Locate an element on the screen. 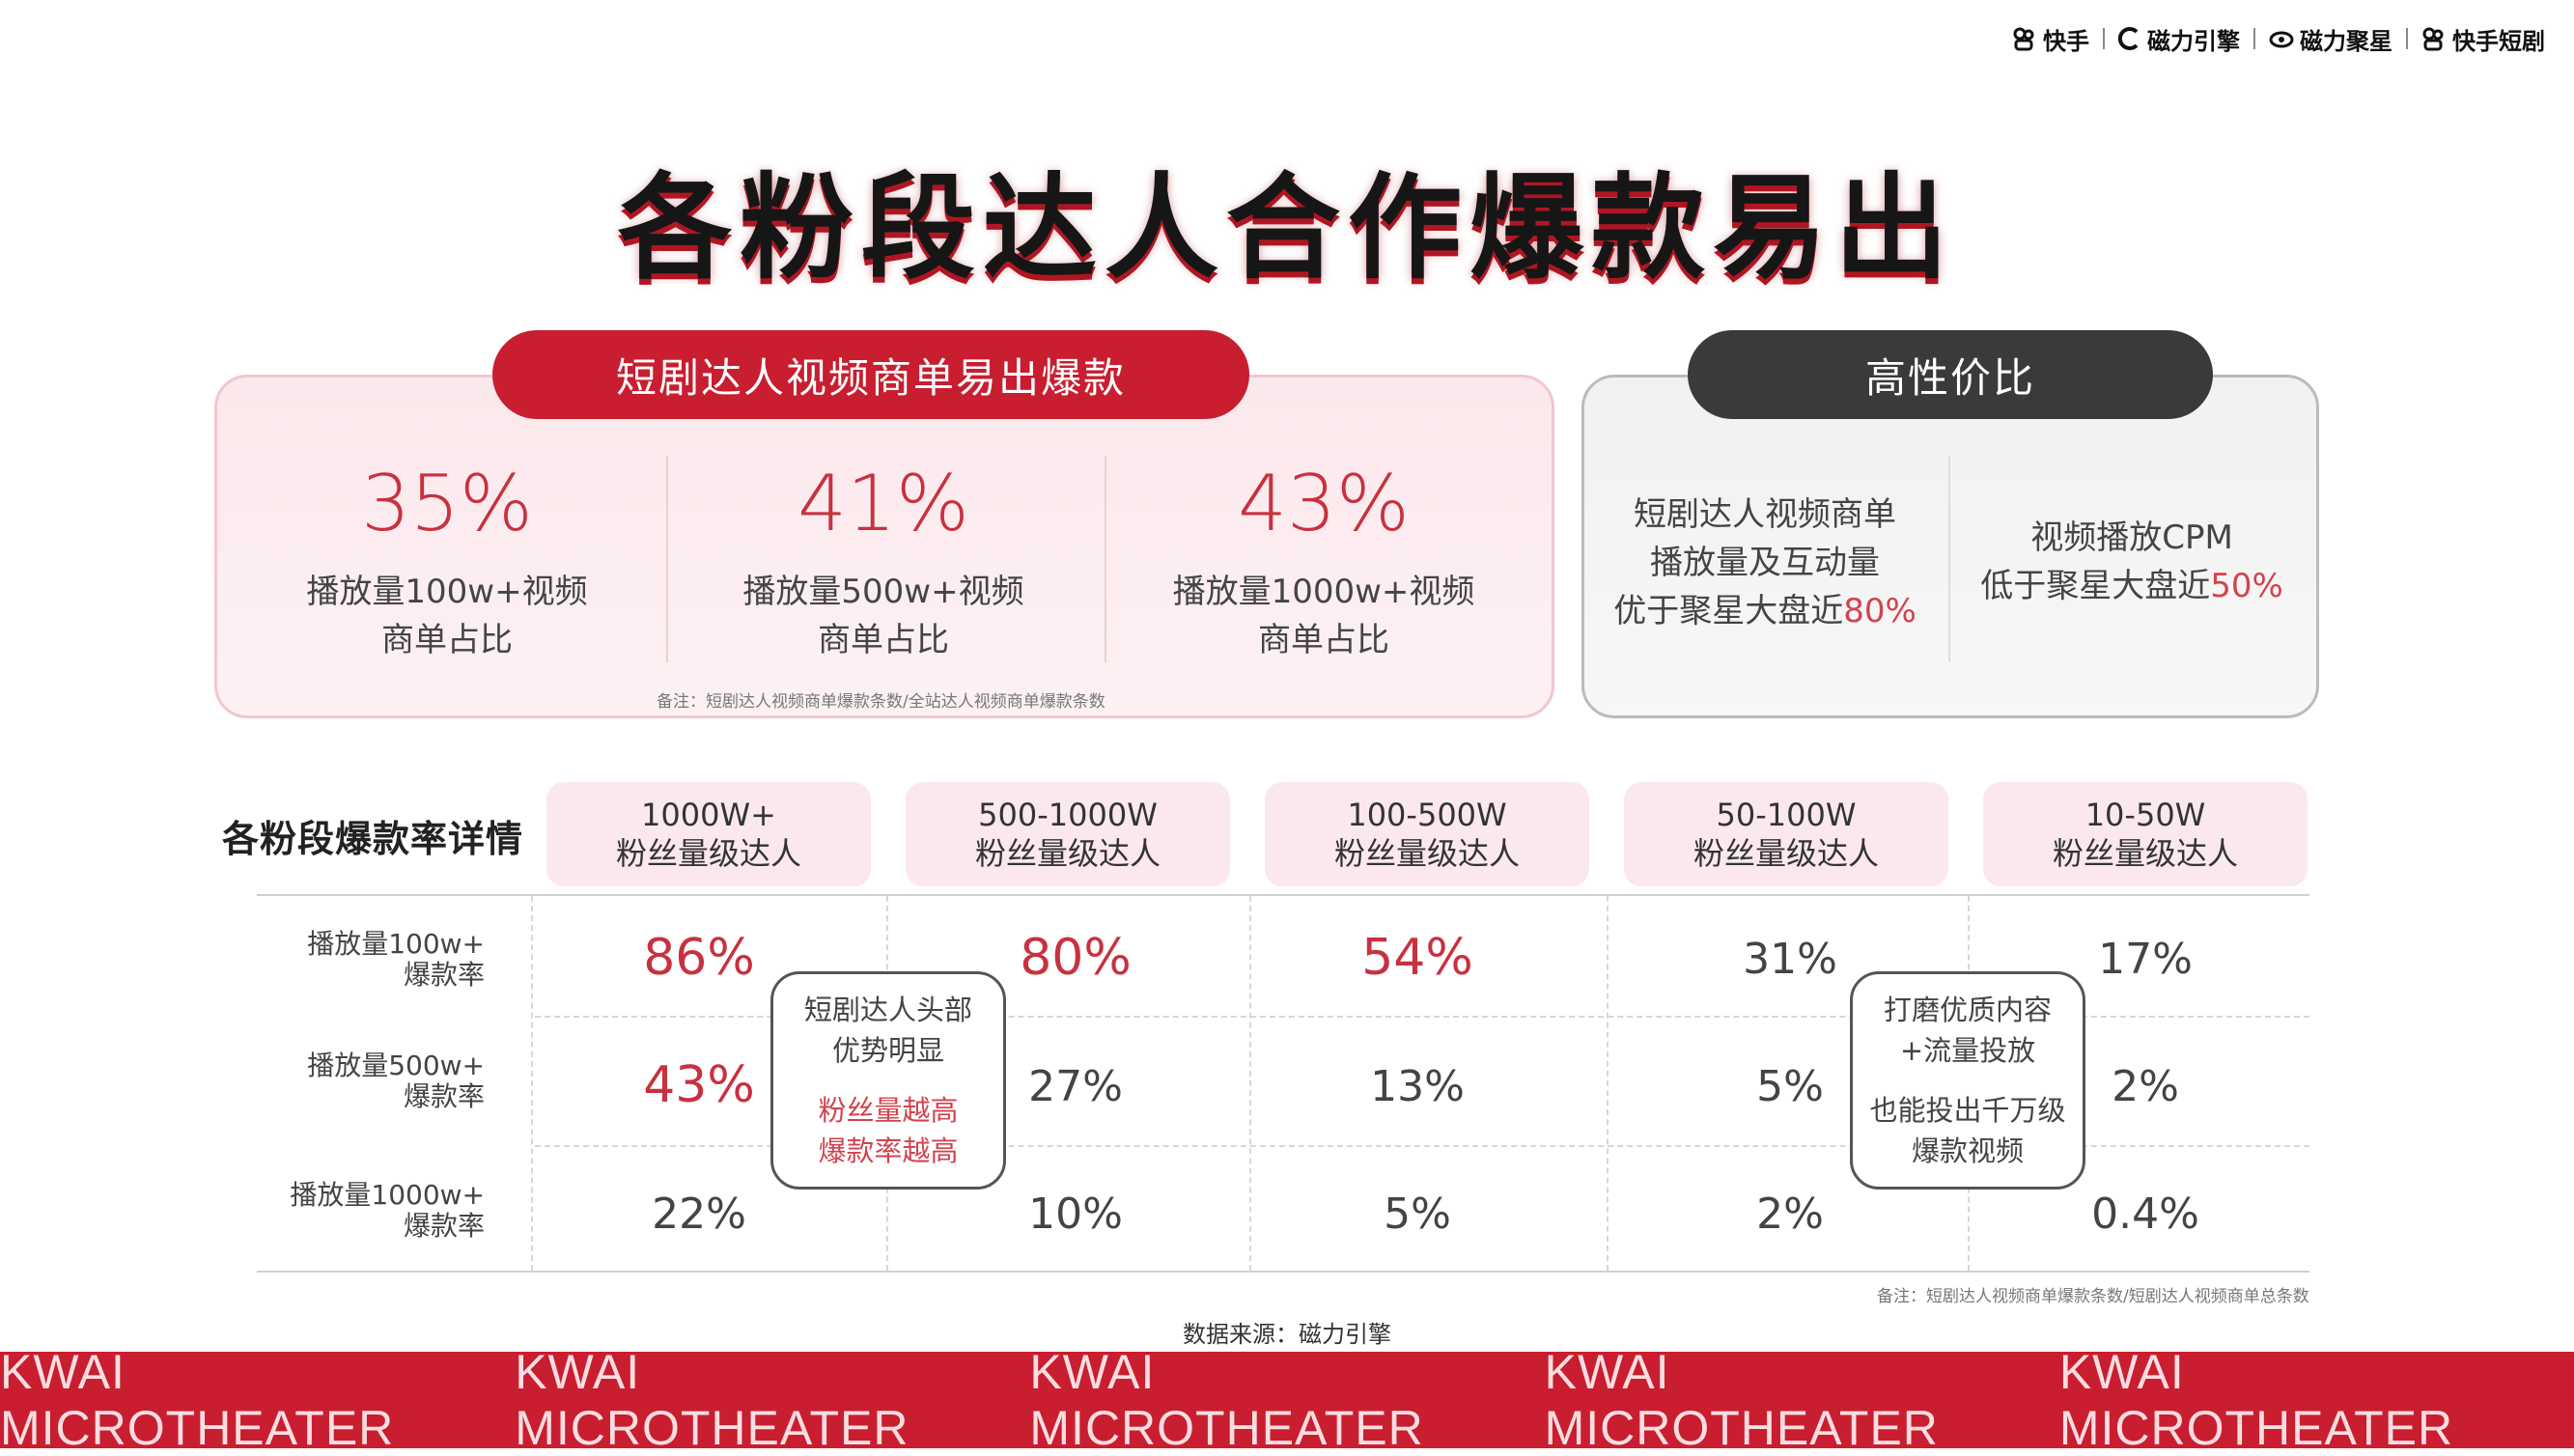 This screenshot has height=1456, width=2574. callout-line: 爆款视频 is located at coordinates (1967, 1150).